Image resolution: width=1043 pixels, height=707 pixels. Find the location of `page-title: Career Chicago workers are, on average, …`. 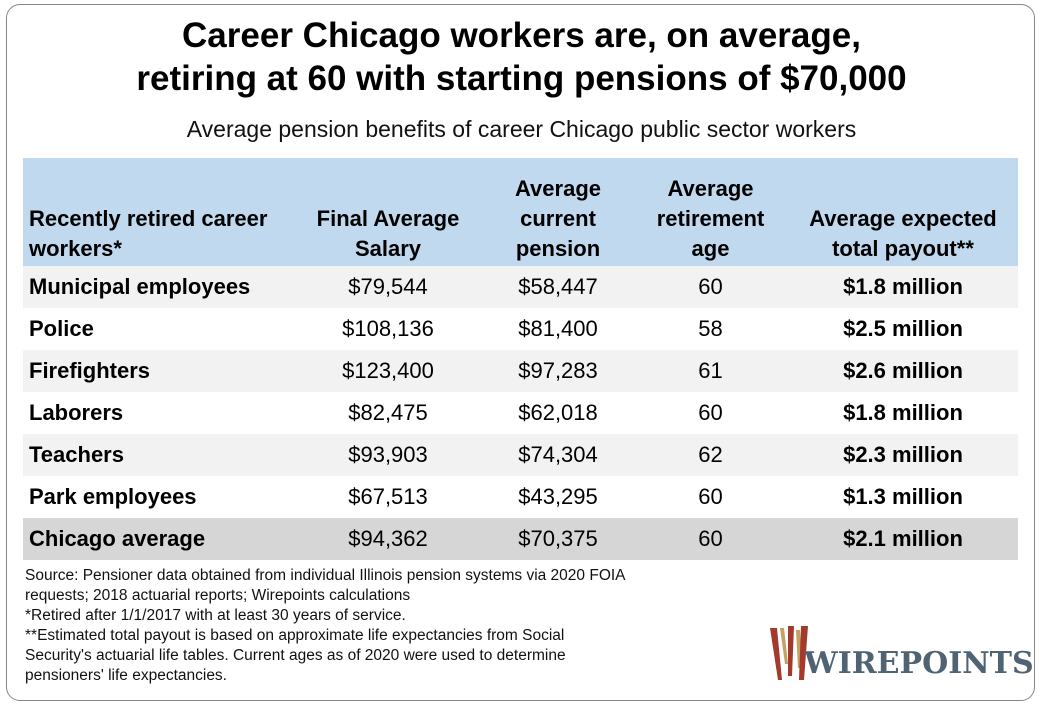

page-title: Career Chicago workers are, on average, … is located at coordinates (521, 57).